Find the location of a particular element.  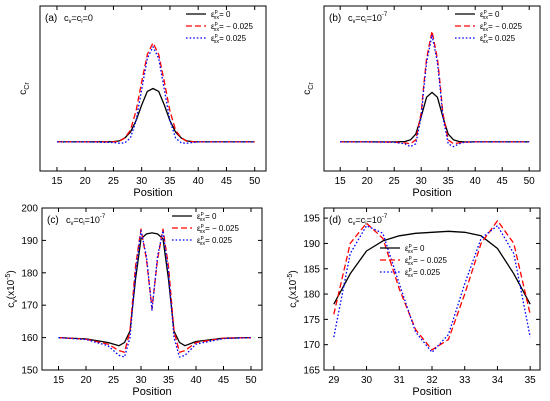

y-tick-label: 200 is located at coordinates (29, 209).